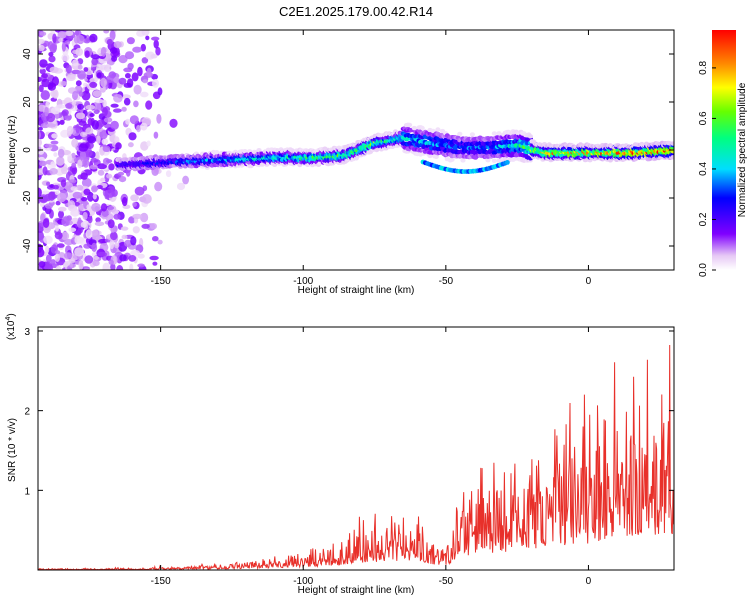 Image resolution: width=750 pixels, height=605 pixels. Describe the element at coordinates (356, 11) in the screenshot. I see `figure-title: C2E1.2025.179.00.42.R14` at that location.